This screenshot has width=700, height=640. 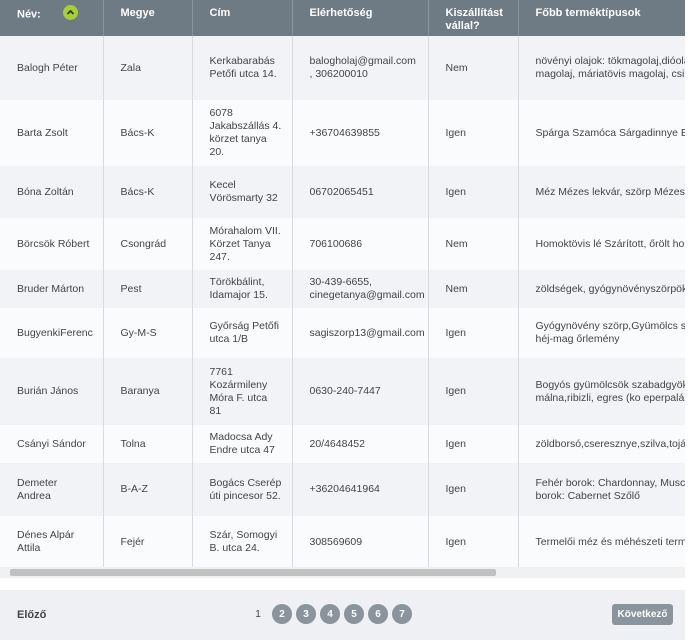 I want to click on column-header: Főbb terméktípusok, so click(x=601, y=18).